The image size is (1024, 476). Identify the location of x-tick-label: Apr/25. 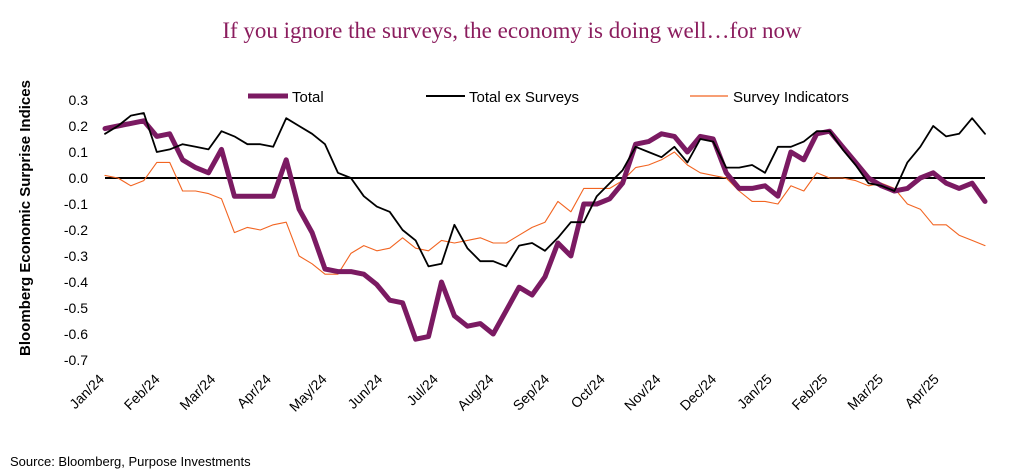
(921, 391).